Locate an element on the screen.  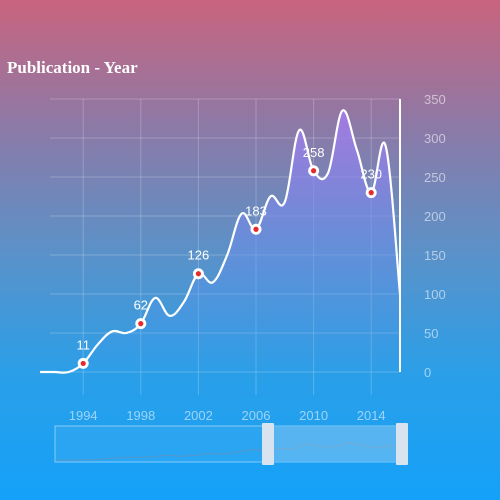
datazoom-selection is located at coordinates (335, 444).